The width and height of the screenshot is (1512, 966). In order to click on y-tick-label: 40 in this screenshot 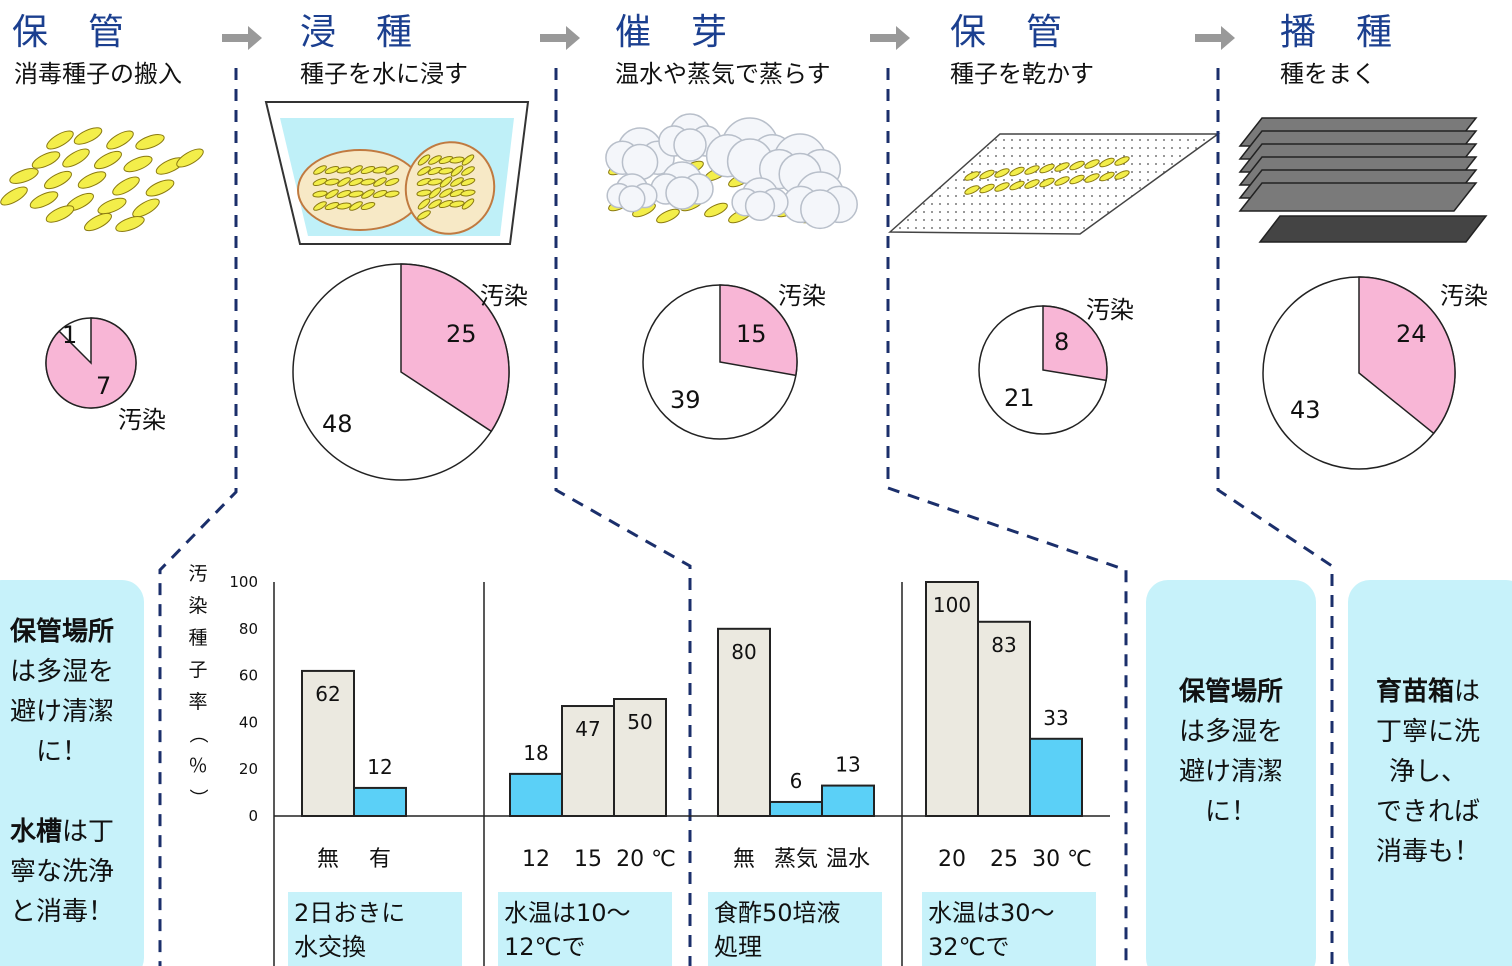, I will do `click(248, 722)`.